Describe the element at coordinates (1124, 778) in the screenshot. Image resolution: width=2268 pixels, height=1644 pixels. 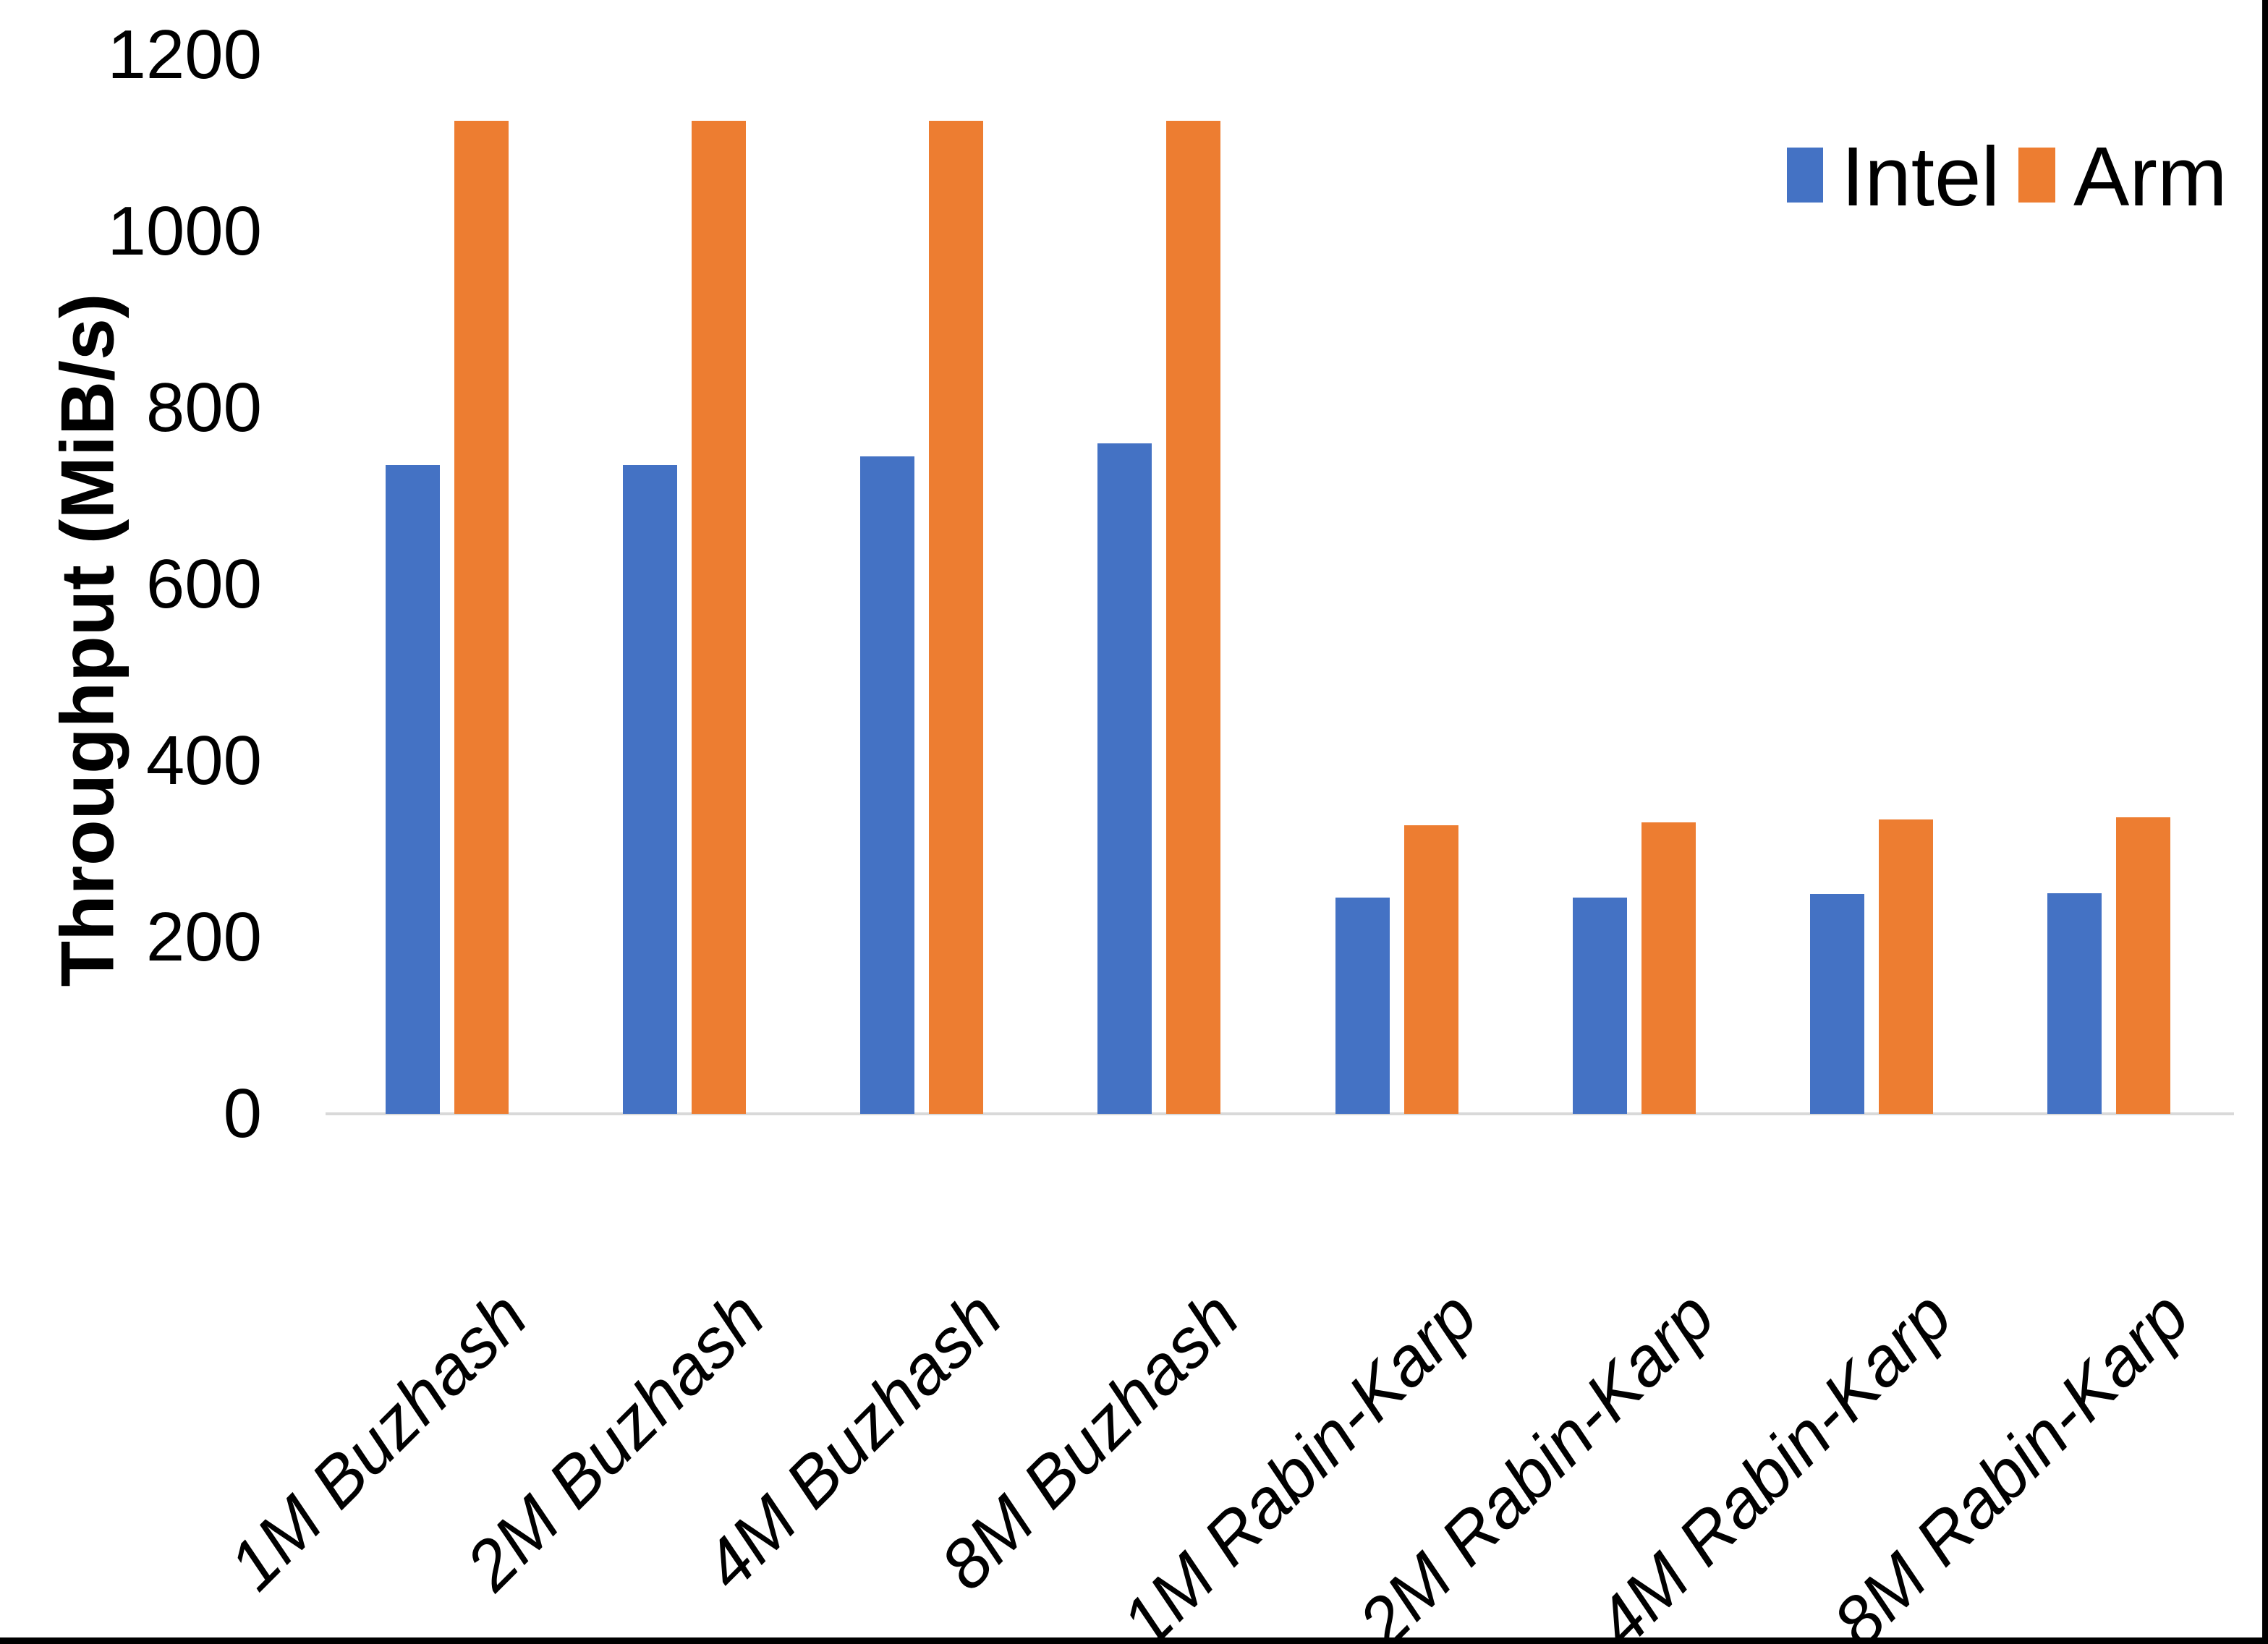
I see `bar-intel-8m-buzhash` at that location.